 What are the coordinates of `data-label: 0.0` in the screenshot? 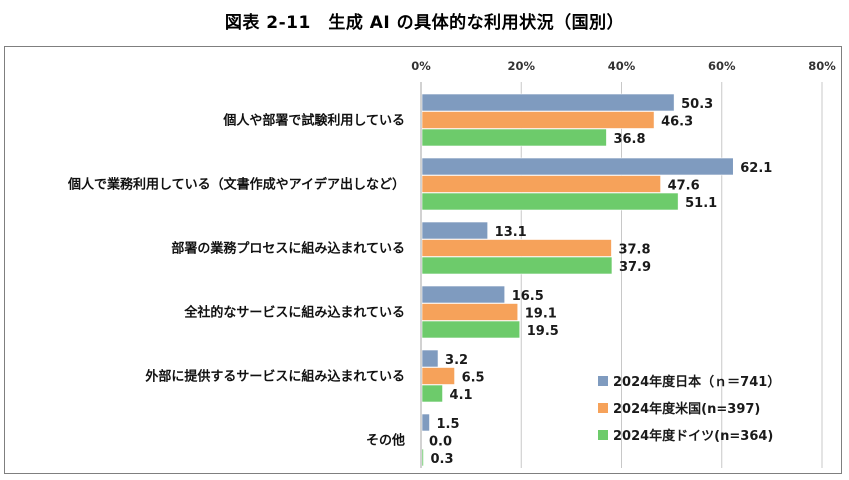 It's located at (440, 442).